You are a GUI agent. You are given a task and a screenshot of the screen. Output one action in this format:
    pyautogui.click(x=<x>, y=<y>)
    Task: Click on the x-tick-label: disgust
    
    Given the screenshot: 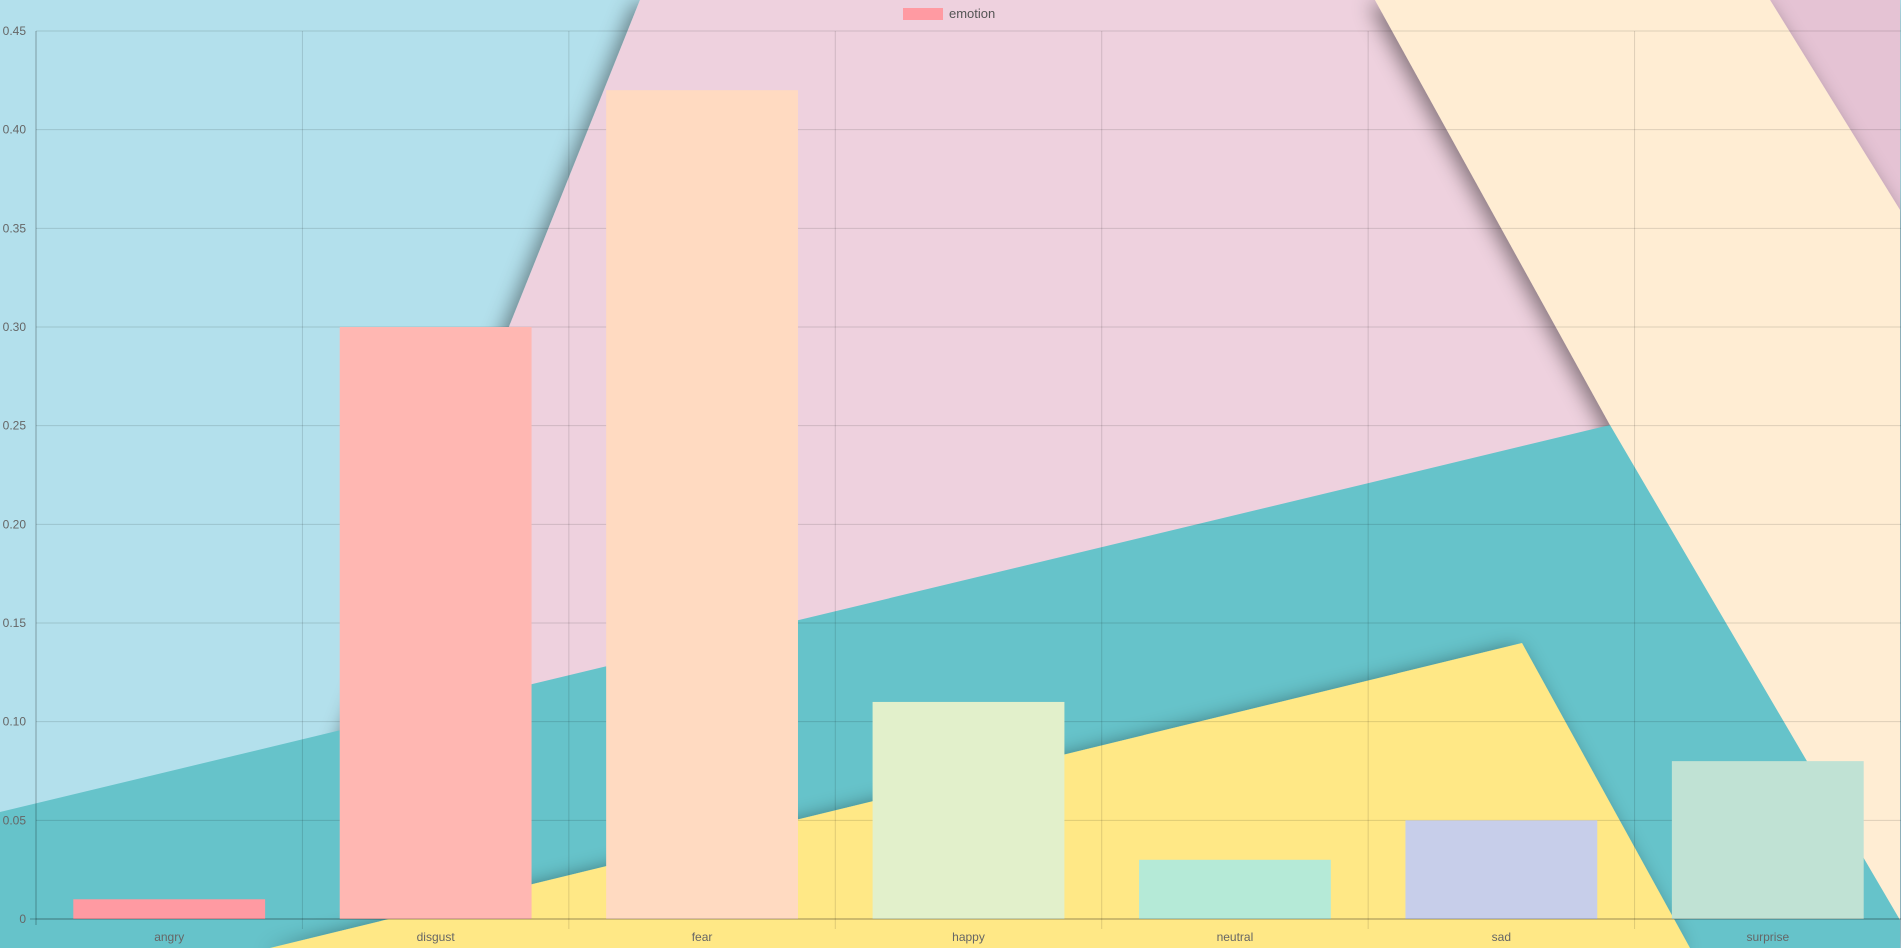 What is the action you would take?
    pyautogui.click(x=436, y=937)
    